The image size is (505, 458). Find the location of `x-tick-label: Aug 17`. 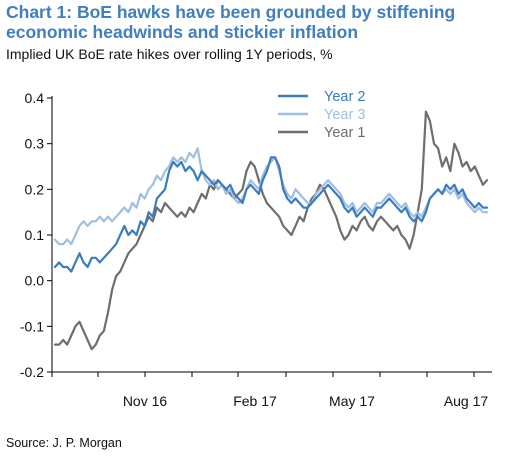

x-tick-label: Aug 17 is located at coordinates (466, 401).